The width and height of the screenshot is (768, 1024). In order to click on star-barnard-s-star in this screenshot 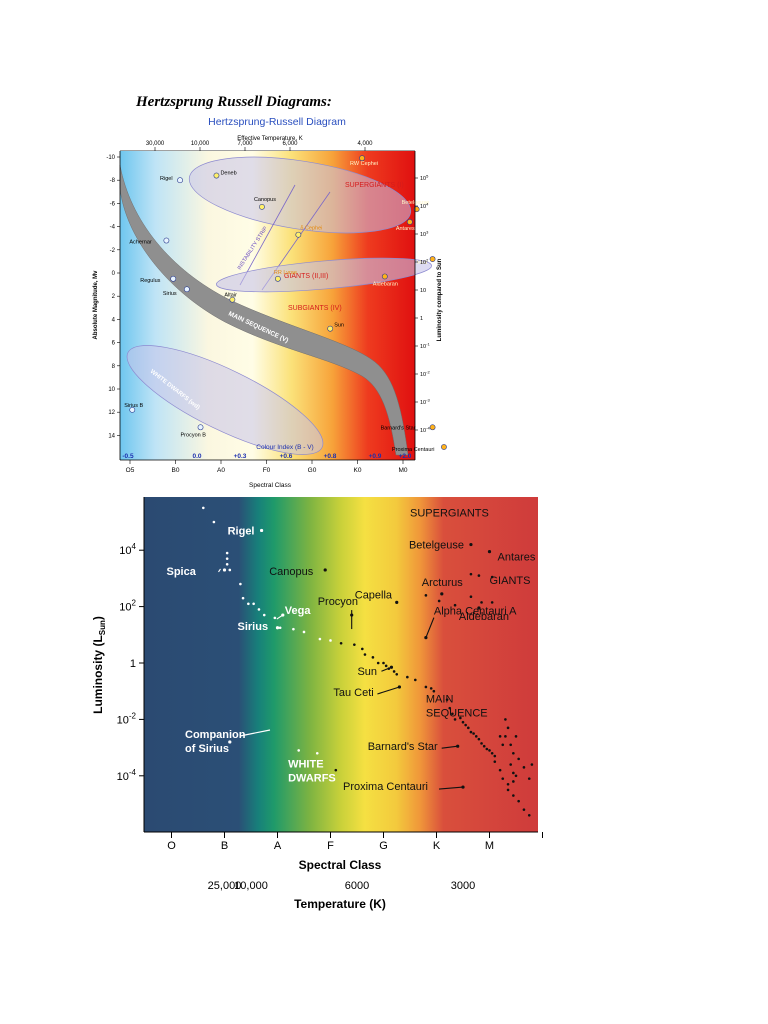, I will do `click(432, 427)`.